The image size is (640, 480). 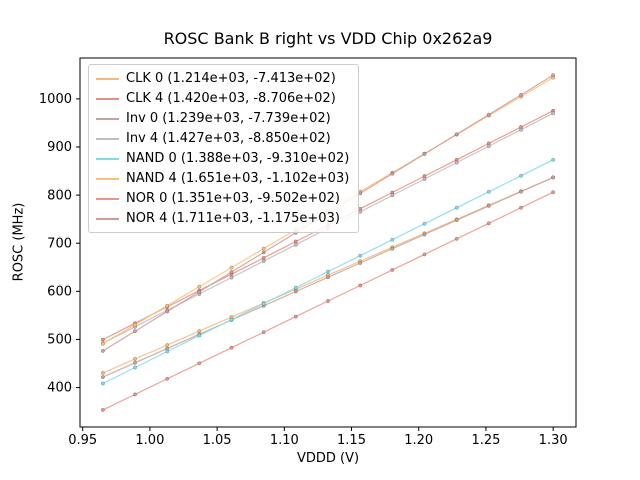 What do you see at coordinates (485, 440) in the screenshot?
I see `x-tick-label: 1.25` at bounding box center [485, 440].